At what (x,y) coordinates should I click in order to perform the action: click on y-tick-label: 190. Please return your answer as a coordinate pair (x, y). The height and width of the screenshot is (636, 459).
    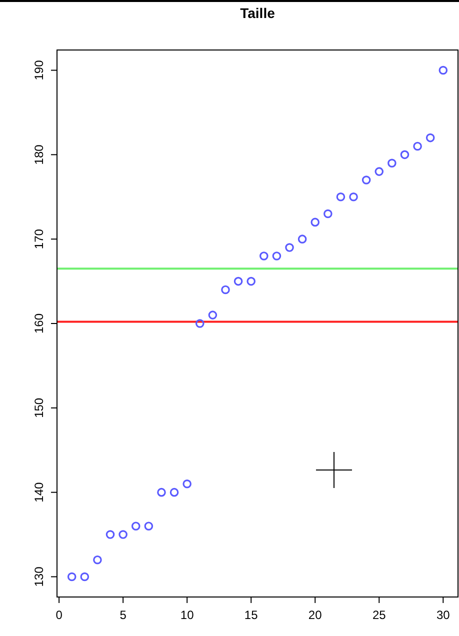
    Looking at the image, I should click on (39, 70).